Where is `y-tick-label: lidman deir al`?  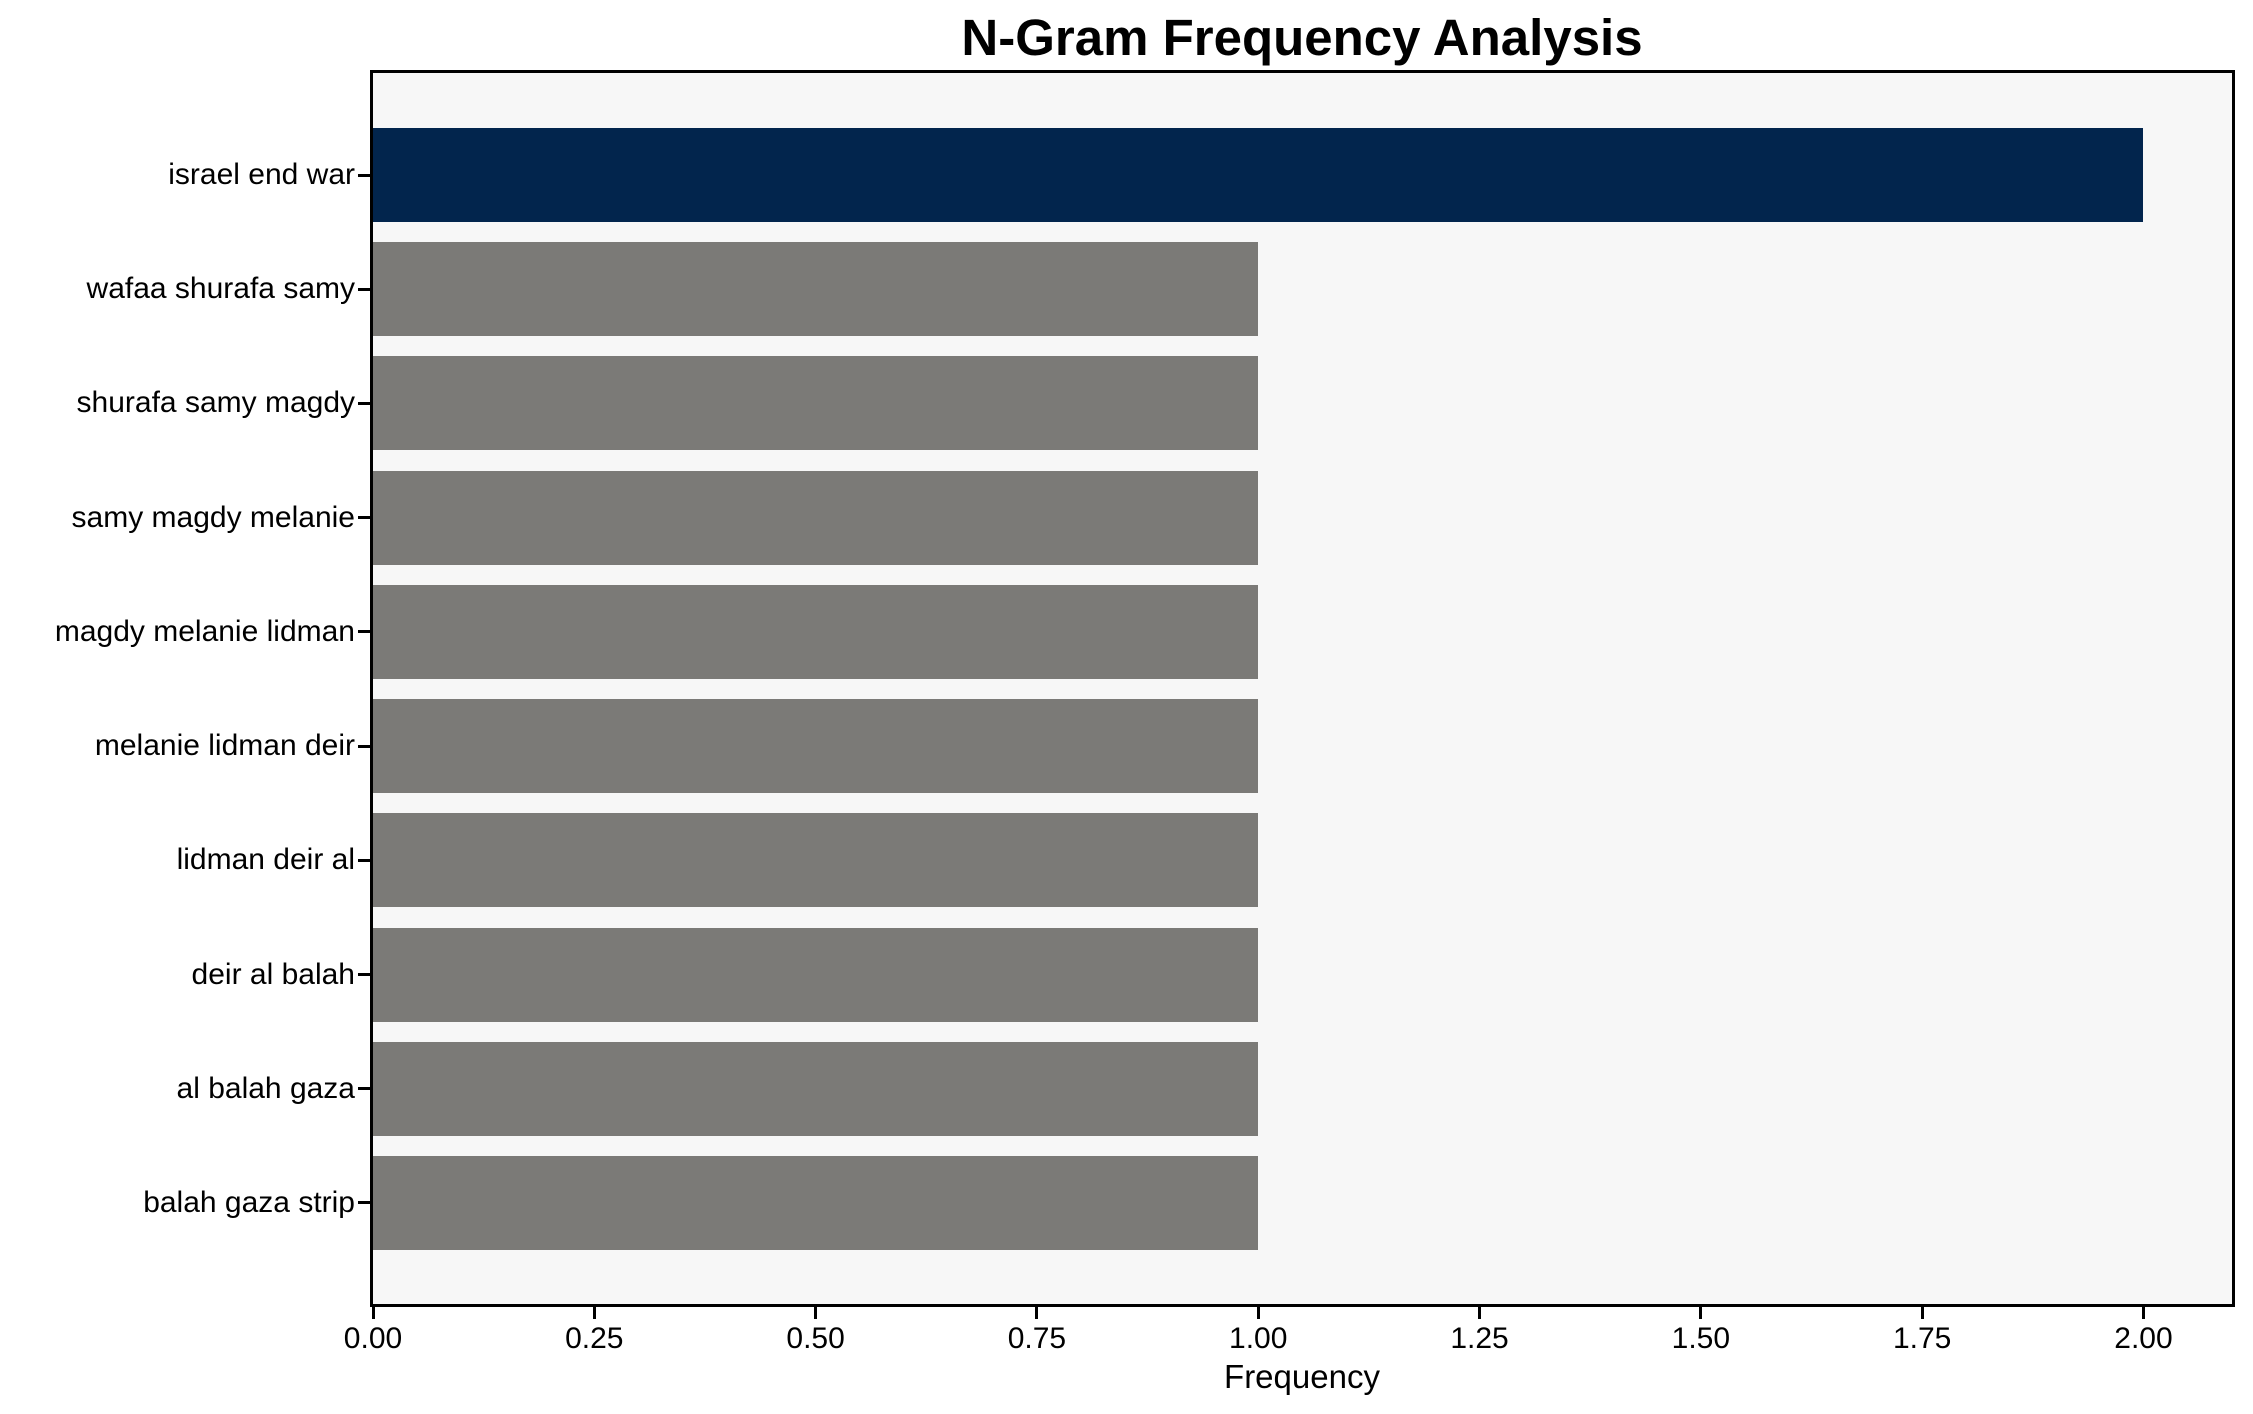 y-tick-label: lidman deir al is located at coordinates (265, 860).